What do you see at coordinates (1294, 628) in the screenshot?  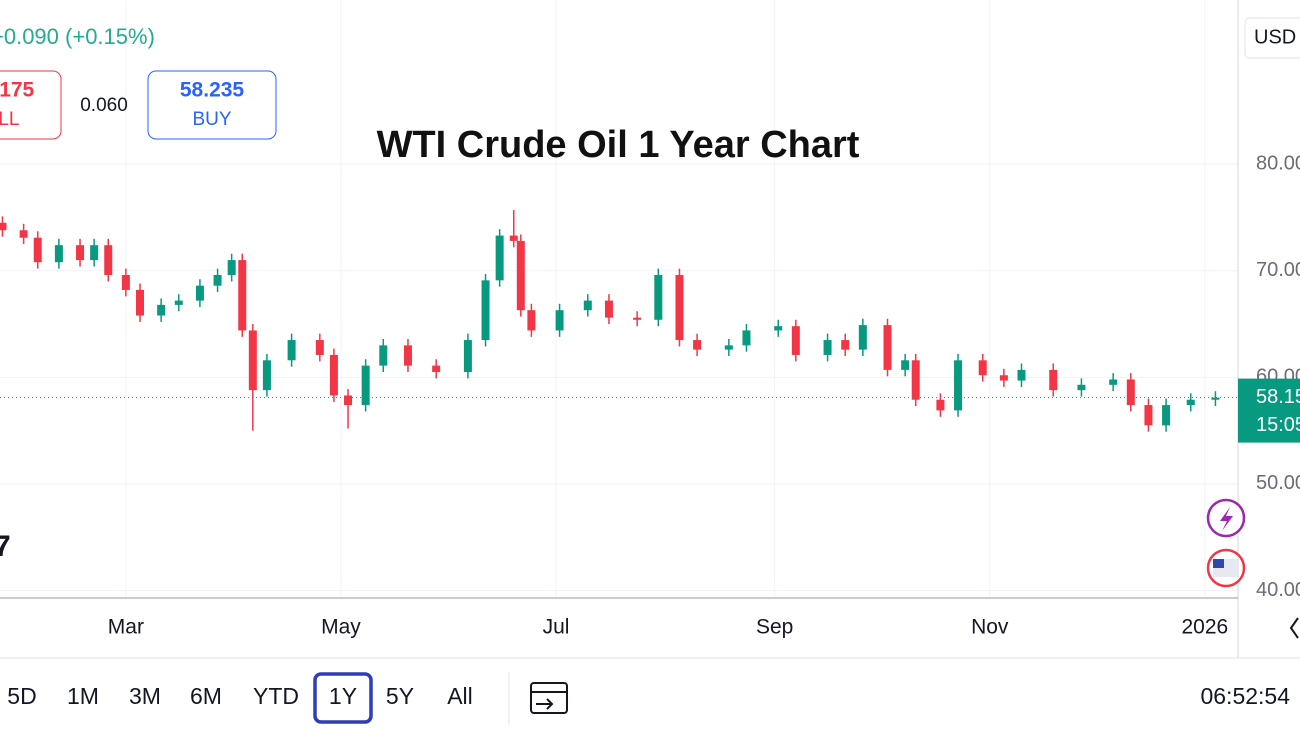 I see `scroll-arrow` at bounding box center [1294, 628].